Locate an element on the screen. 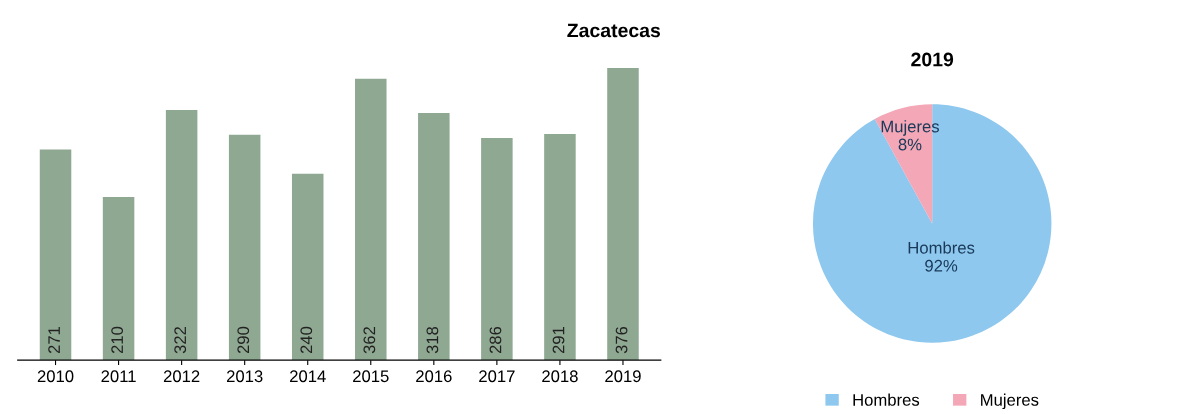  x-tick-label: 2013 is located at coordinates (244, 376).